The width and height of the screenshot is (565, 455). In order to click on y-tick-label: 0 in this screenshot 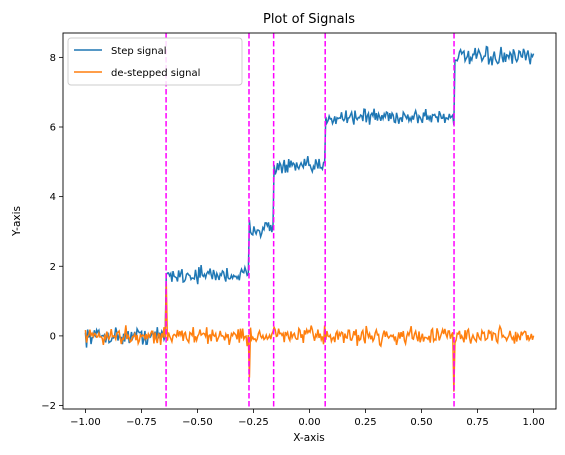, I will do `click(53, 336)`.